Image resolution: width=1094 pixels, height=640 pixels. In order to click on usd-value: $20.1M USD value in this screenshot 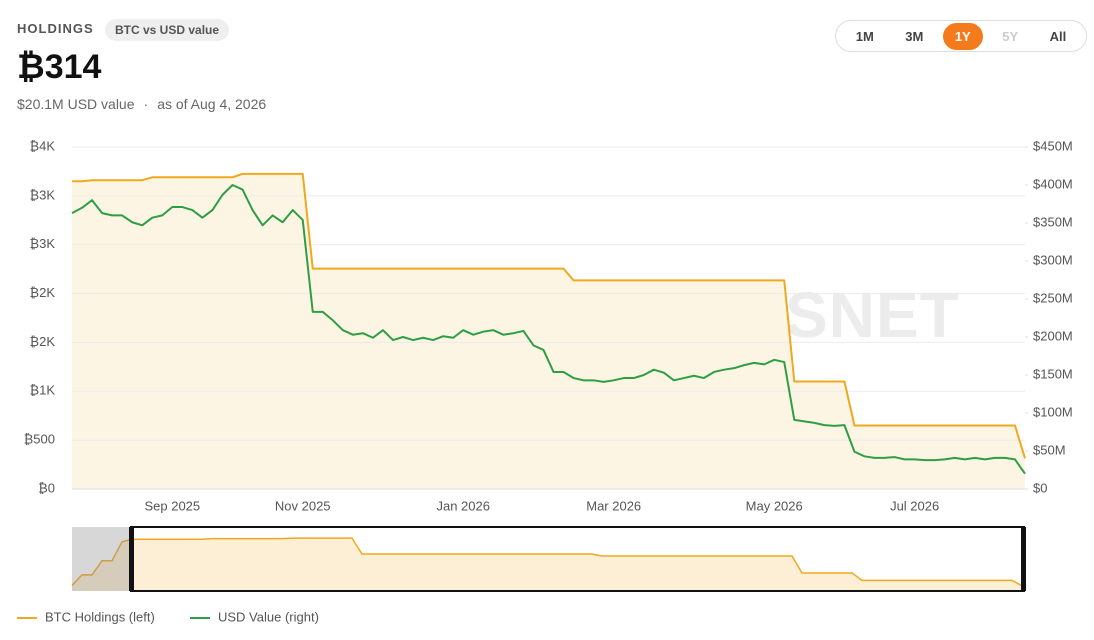, I will do `click(76, 104)`.